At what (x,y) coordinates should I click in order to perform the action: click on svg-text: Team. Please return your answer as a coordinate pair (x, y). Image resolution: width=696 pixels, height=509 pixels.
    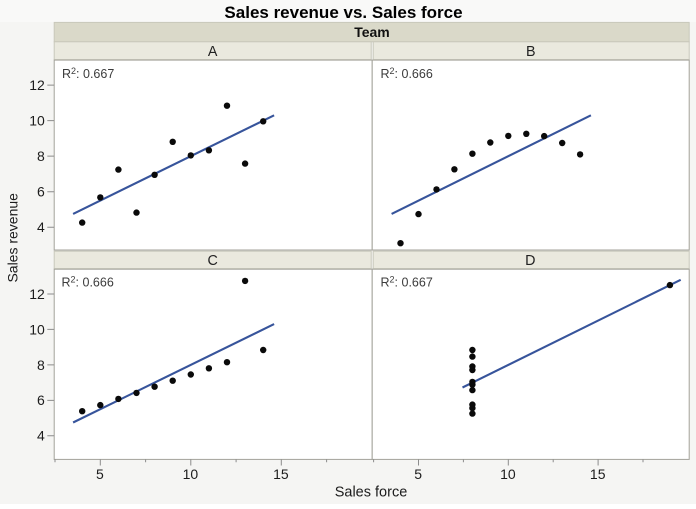
    Looking at the image, I should click on (372, 32).